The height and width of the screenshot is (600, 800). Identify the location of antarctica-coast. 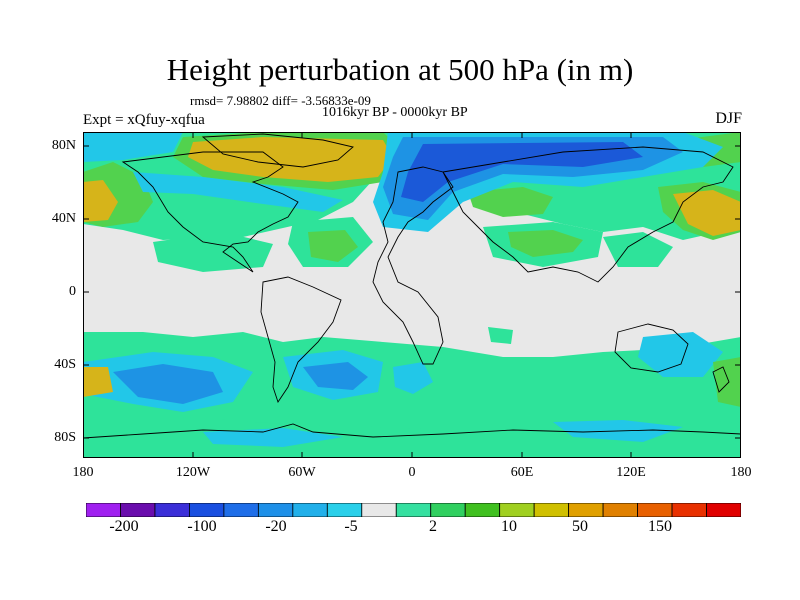
(412, 431).